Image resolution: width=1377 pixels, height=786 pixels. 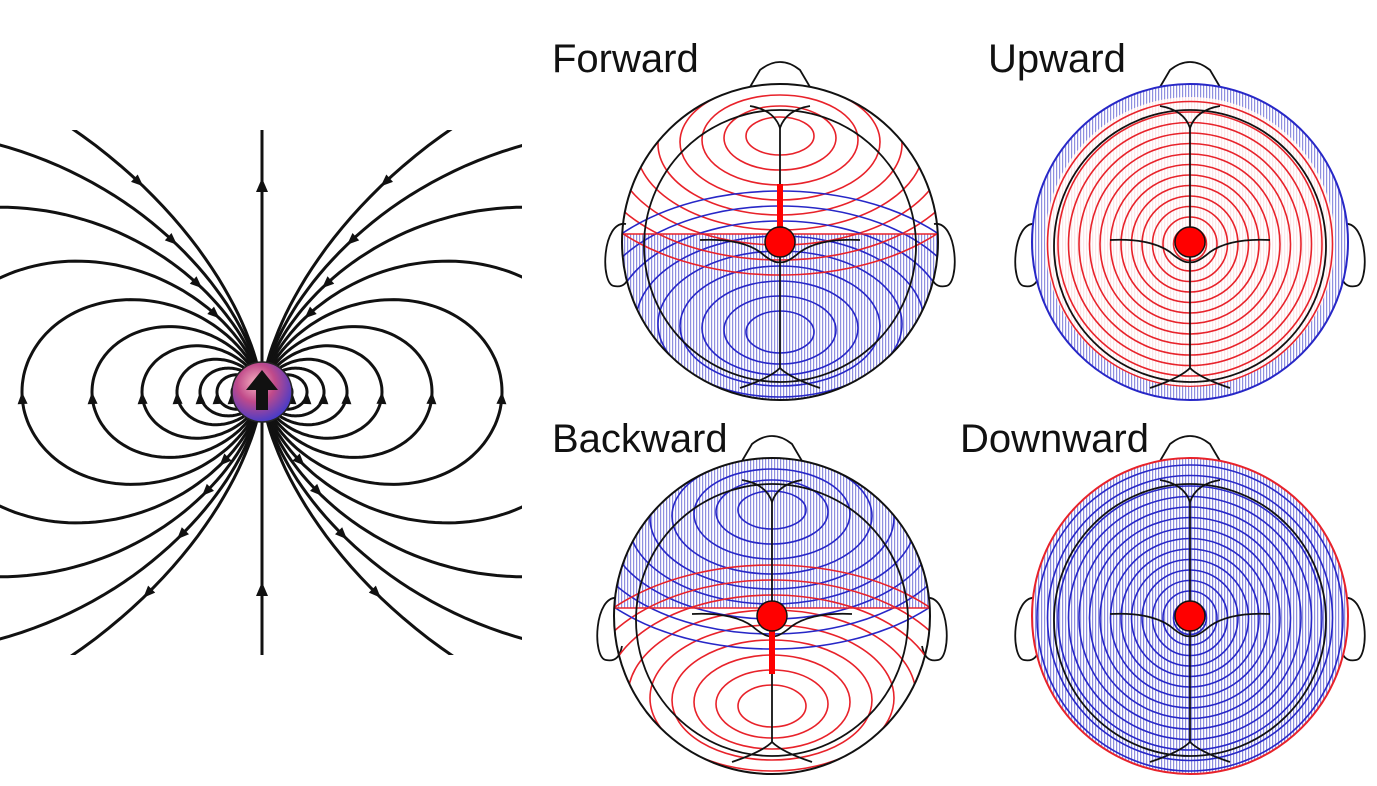 I want to click on head-map-downward, so click(x=1190, y=605).